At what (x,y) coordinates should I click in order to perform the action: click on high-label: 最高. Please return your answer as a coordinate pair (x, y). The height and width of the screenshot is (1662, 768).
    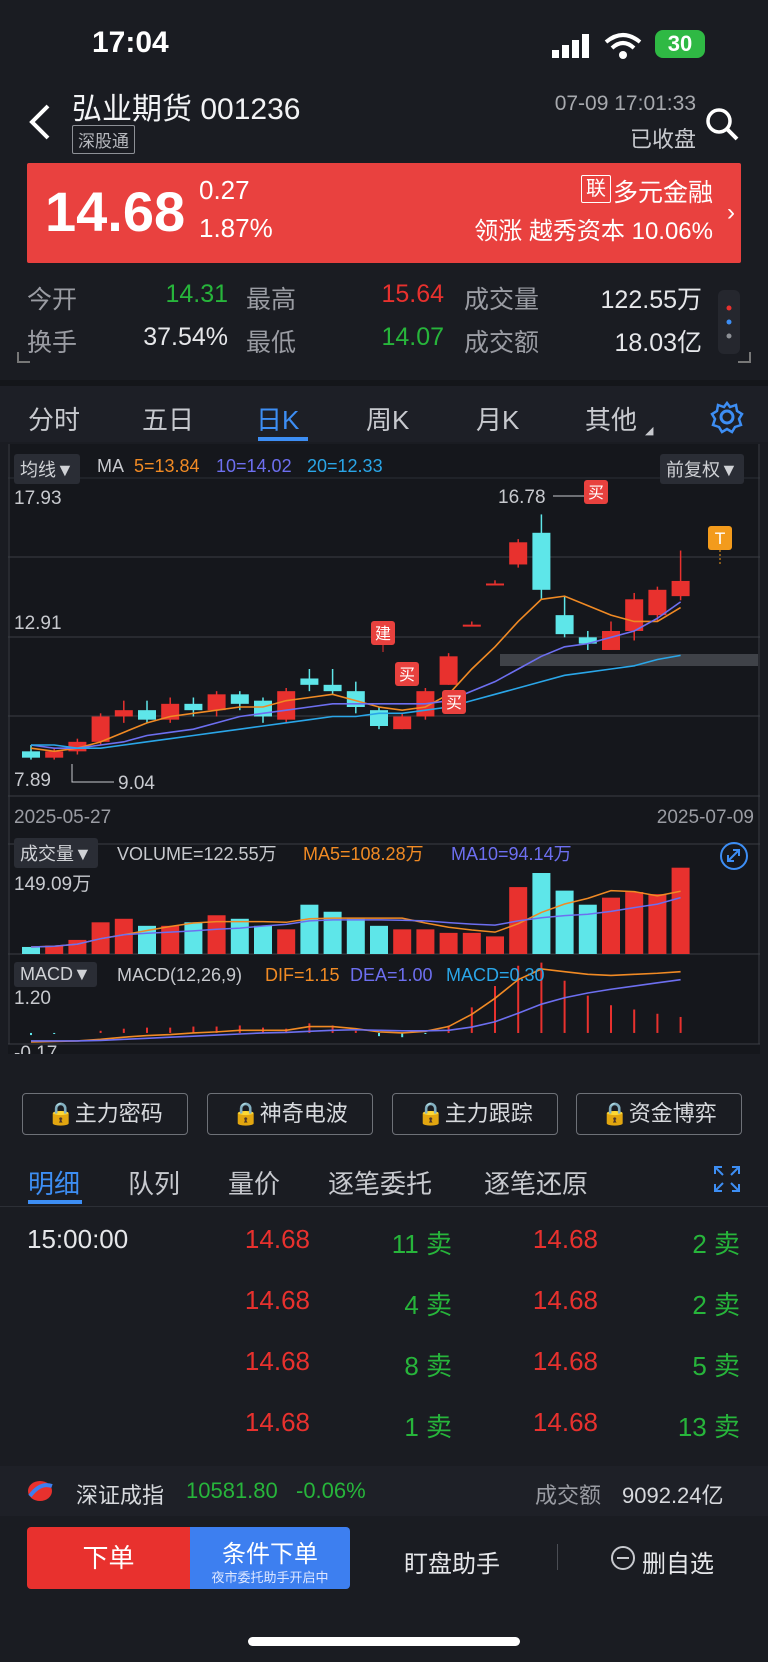
    Looking at the image, I should click on (271, 300).